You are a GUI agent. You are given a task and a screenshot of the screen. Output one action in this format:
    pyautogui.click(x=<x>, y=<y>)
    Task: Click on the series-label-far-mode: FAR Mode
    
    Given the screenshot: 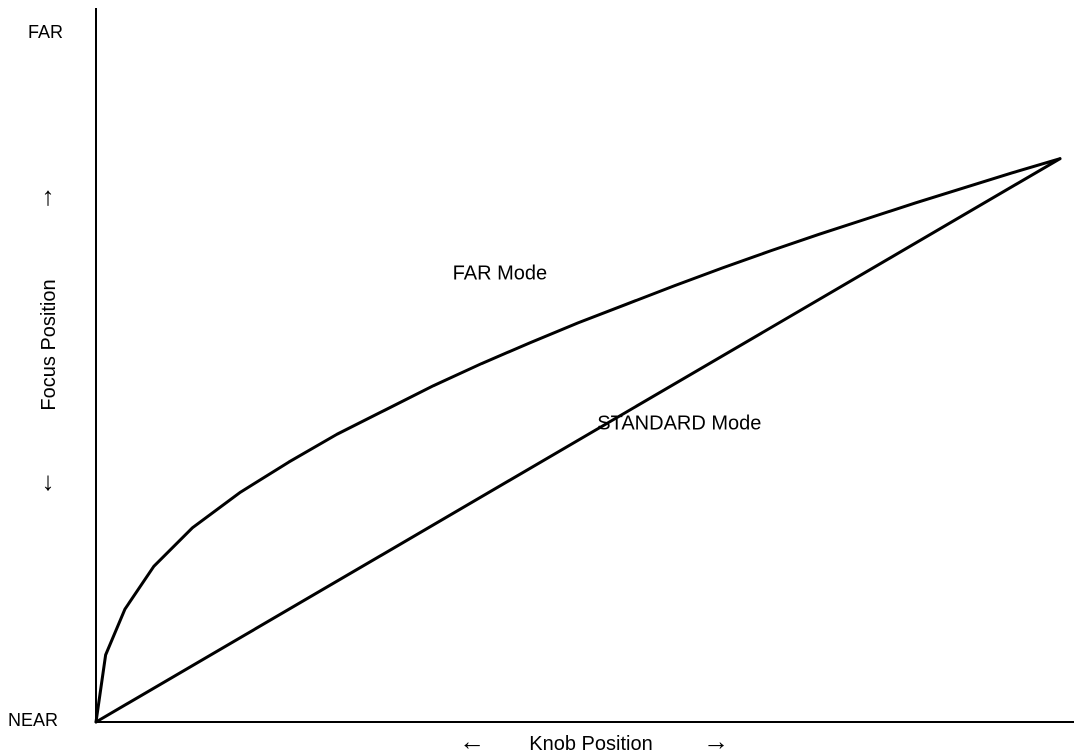 What is the action you would take?
    pyautogui.click(x=500, y=273)
    